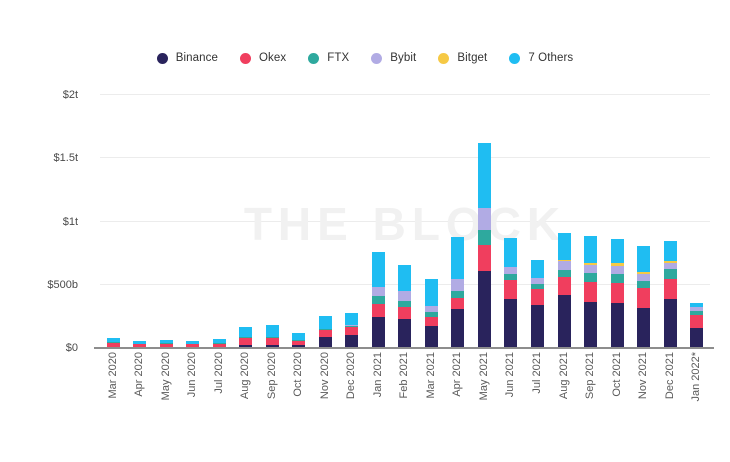 The height and width of the screenshot is (462, 730). I want to click on legend-dot-icon, so click(377, 58).